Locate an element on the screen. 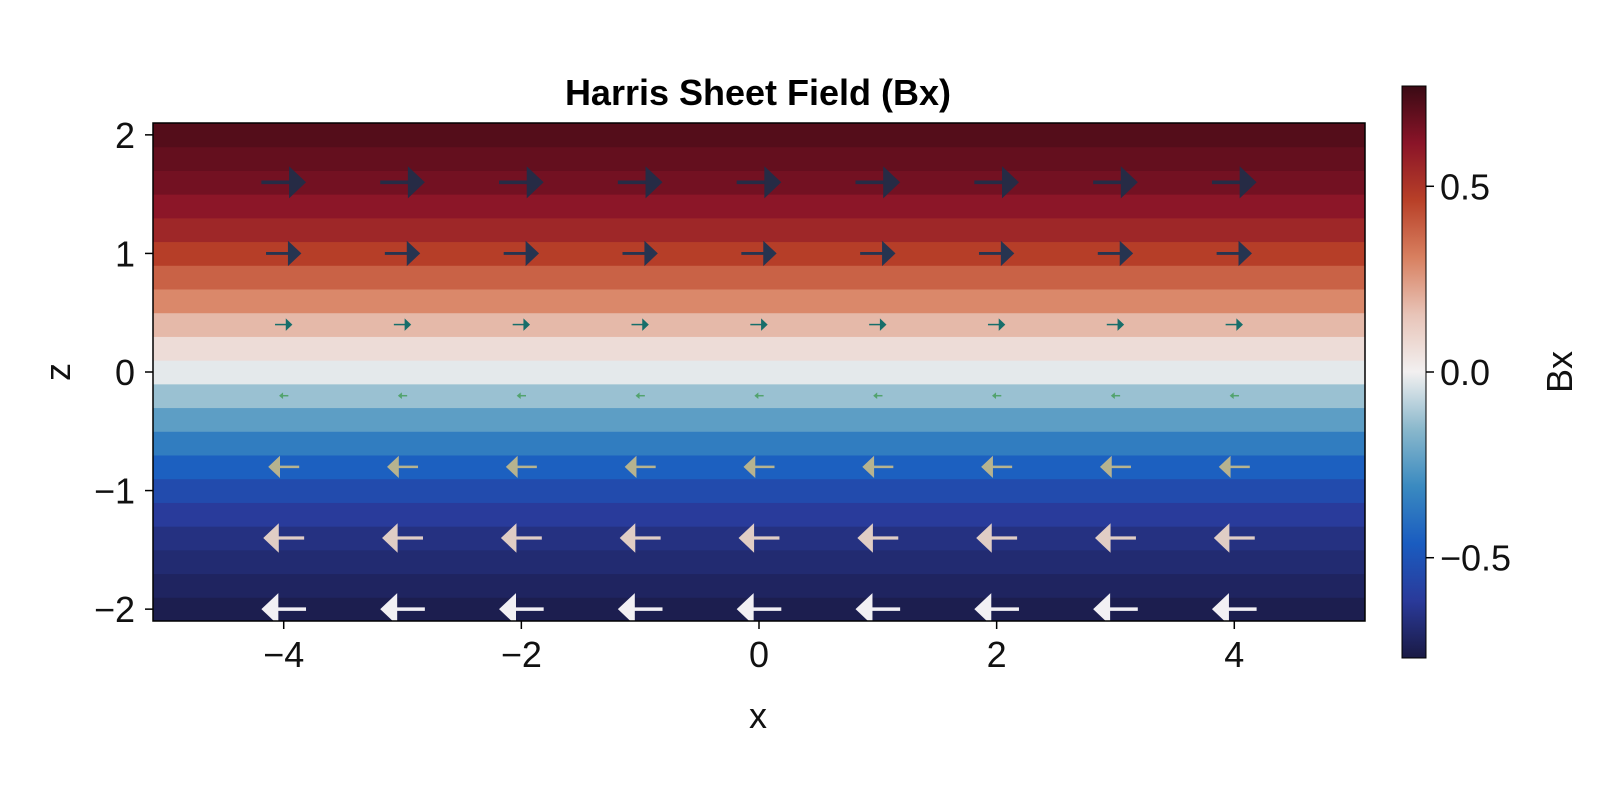 The width and height of the screenshot is (1600, 800). y-axis: −2 −1 0 1 2 is located at coordinates (123, 372).